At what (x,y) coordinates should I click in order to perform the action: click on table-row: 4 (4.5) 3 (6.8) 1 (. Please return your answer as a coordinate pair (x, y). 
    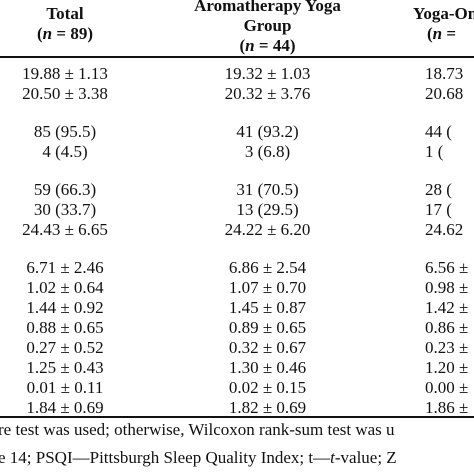
    Looking at the image, I should click on (237, 152).